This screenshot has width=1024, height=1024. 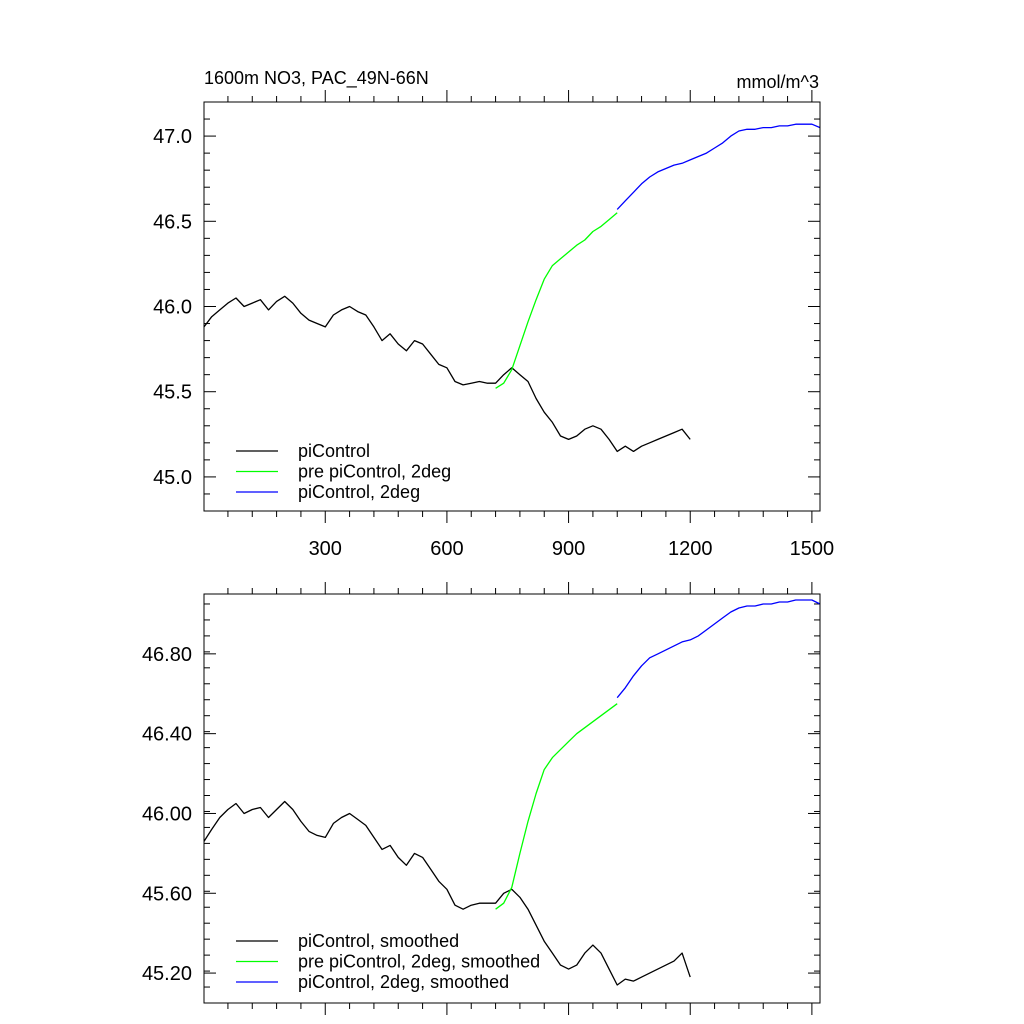 What do you see at coordinates (316, 78) in the screenshot?
I see `top-panel-title: 1600m NO3, PAC_49N-66N` at bounding box center [316, 78].